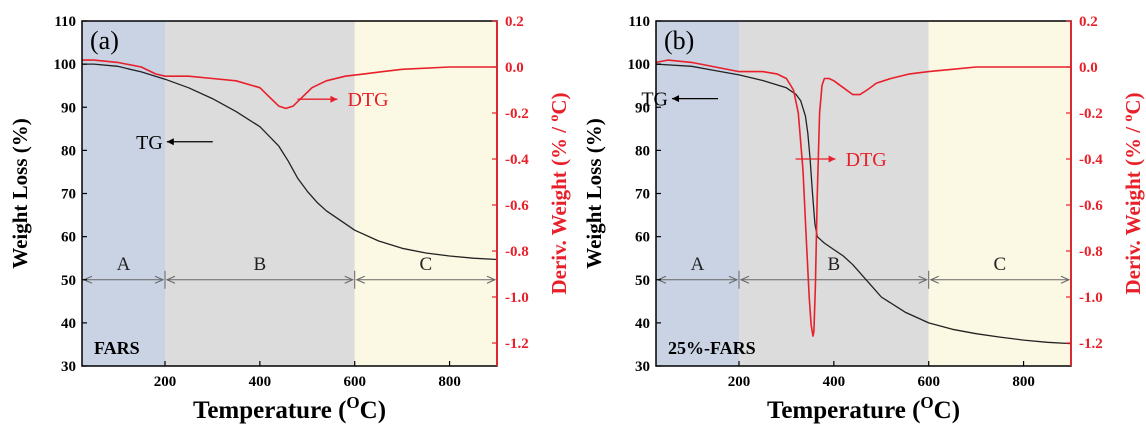 The height and width of the screenshot is (426, 1146). Describe the element at coordinates (117, 348) in the screenshot. I see `sample-label: FARS` at that location.